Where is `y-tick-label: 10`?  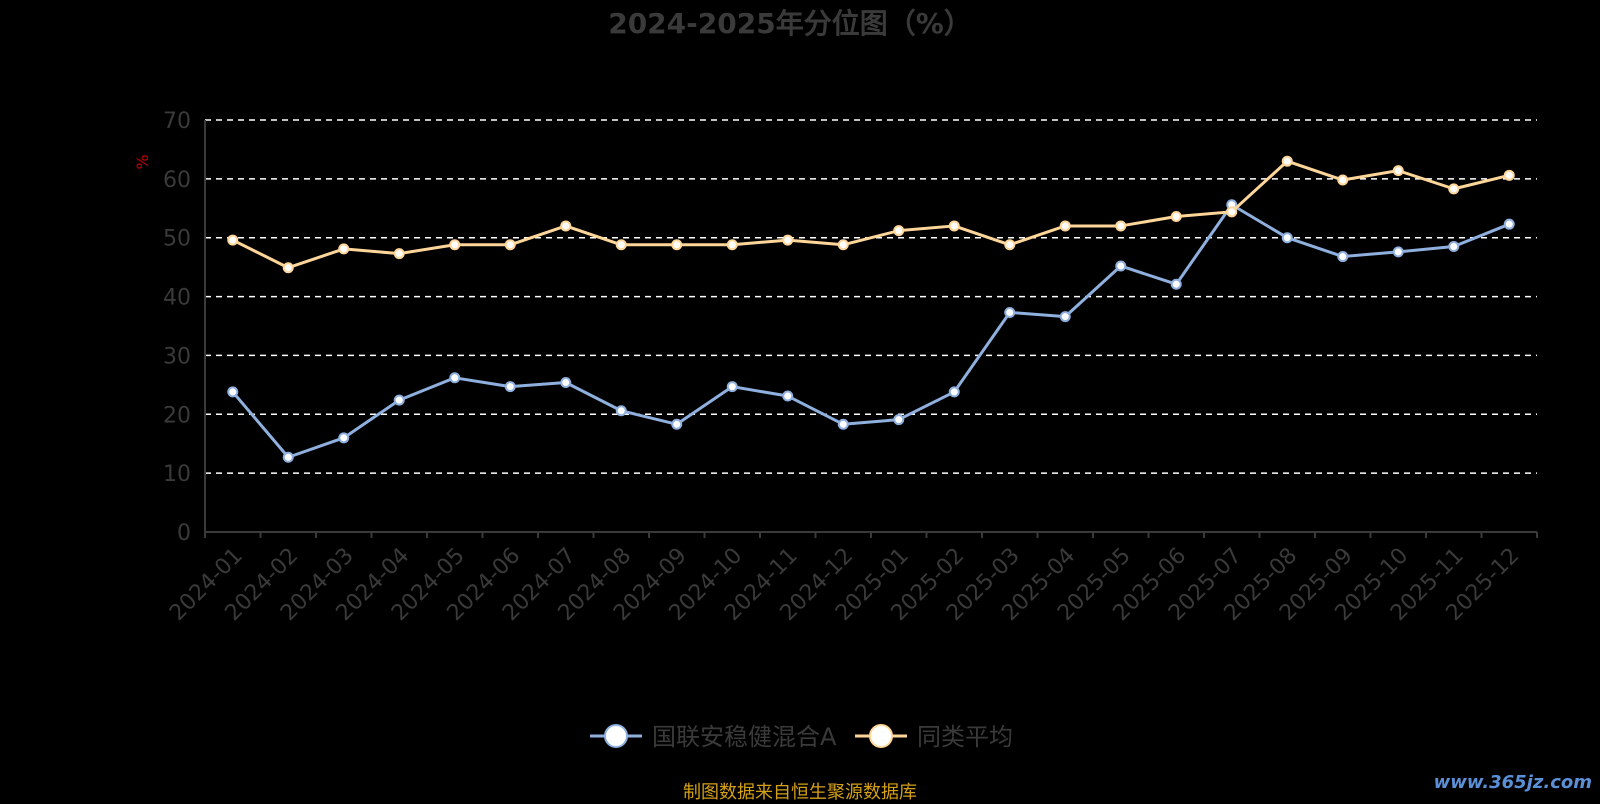
y-tick-label: 10 is located at coordinates (177, 474).